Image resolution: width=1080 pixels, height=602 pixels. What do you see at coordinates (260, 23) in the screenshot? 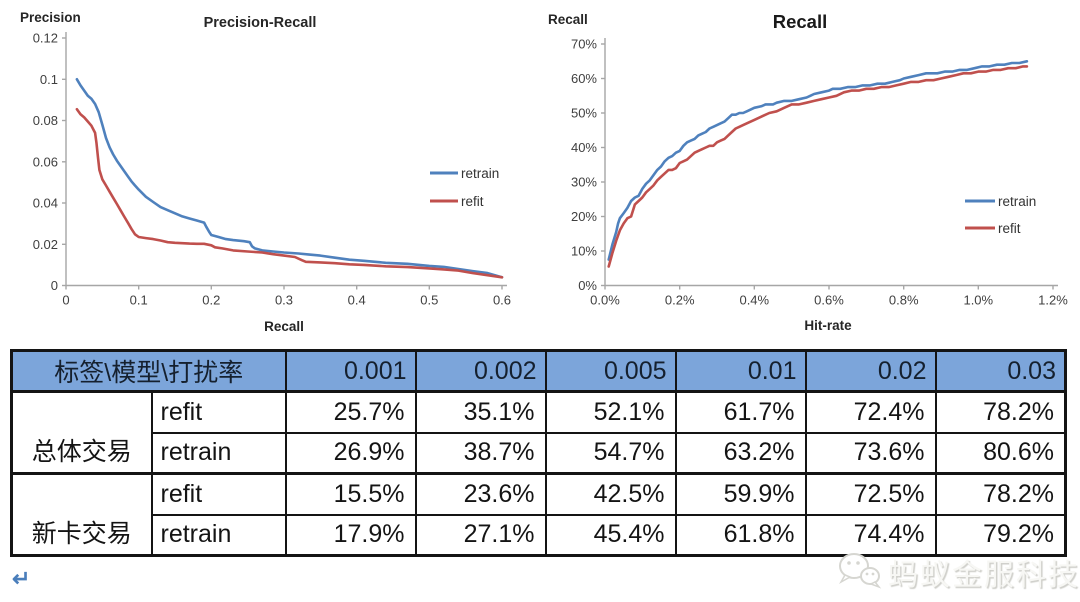
I see `chart-title: Precision-Recall` at bounding box center [260, 23].